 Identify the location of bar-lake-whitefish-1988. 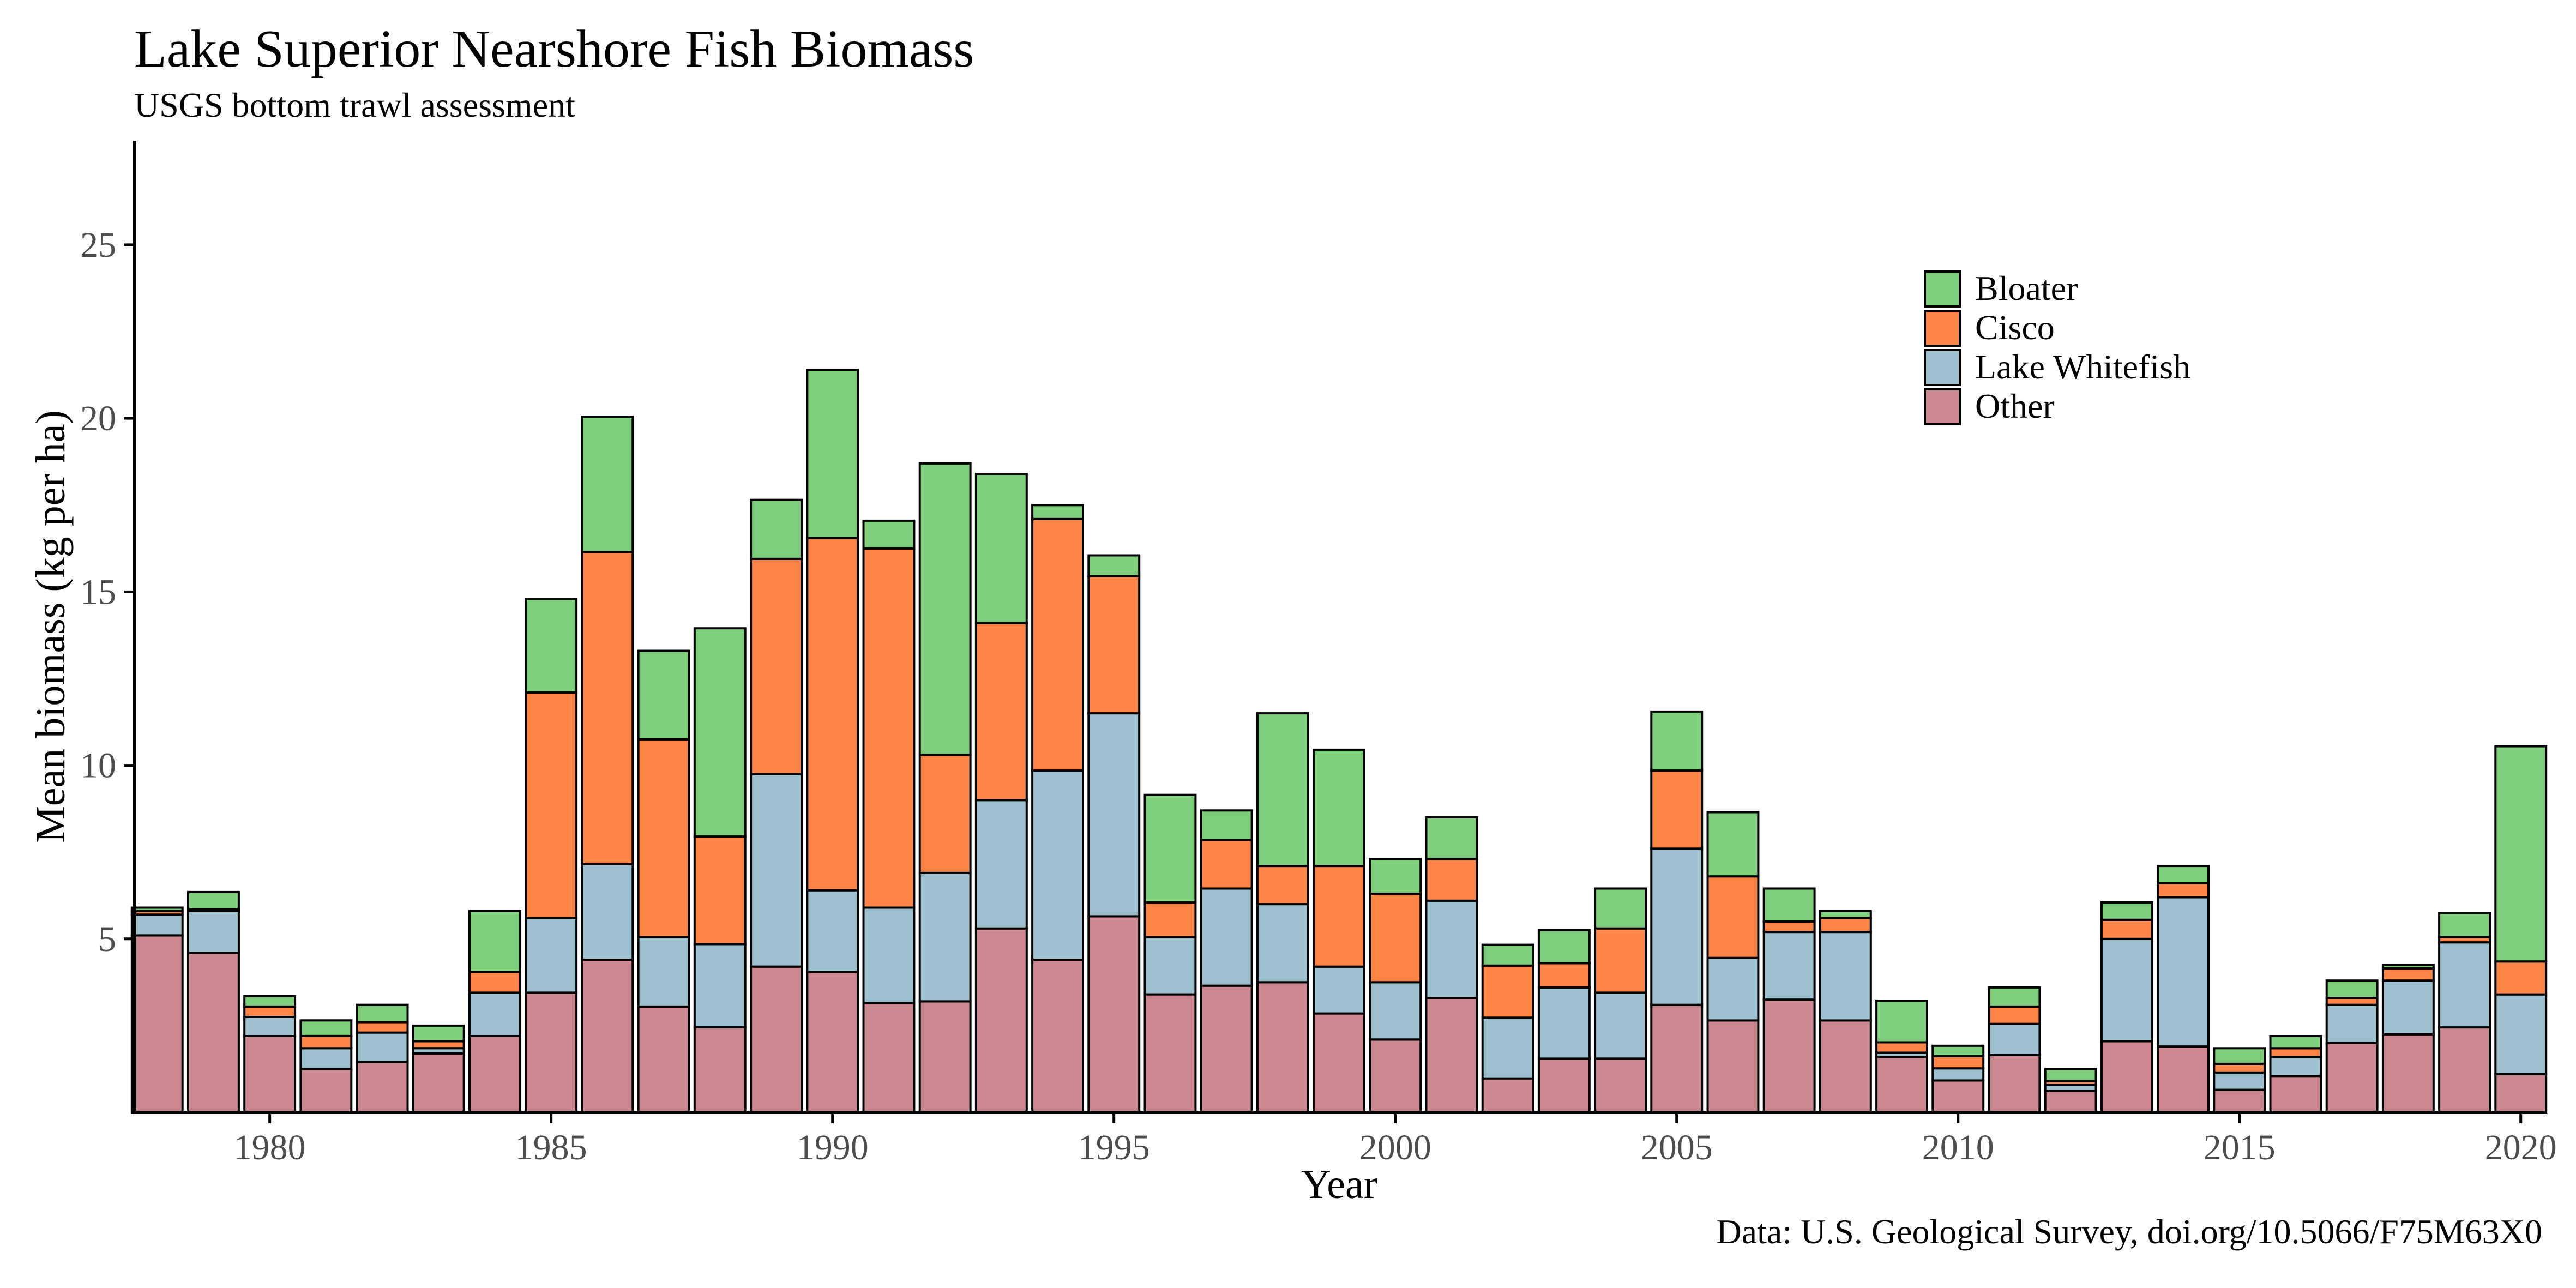
(720, 986).